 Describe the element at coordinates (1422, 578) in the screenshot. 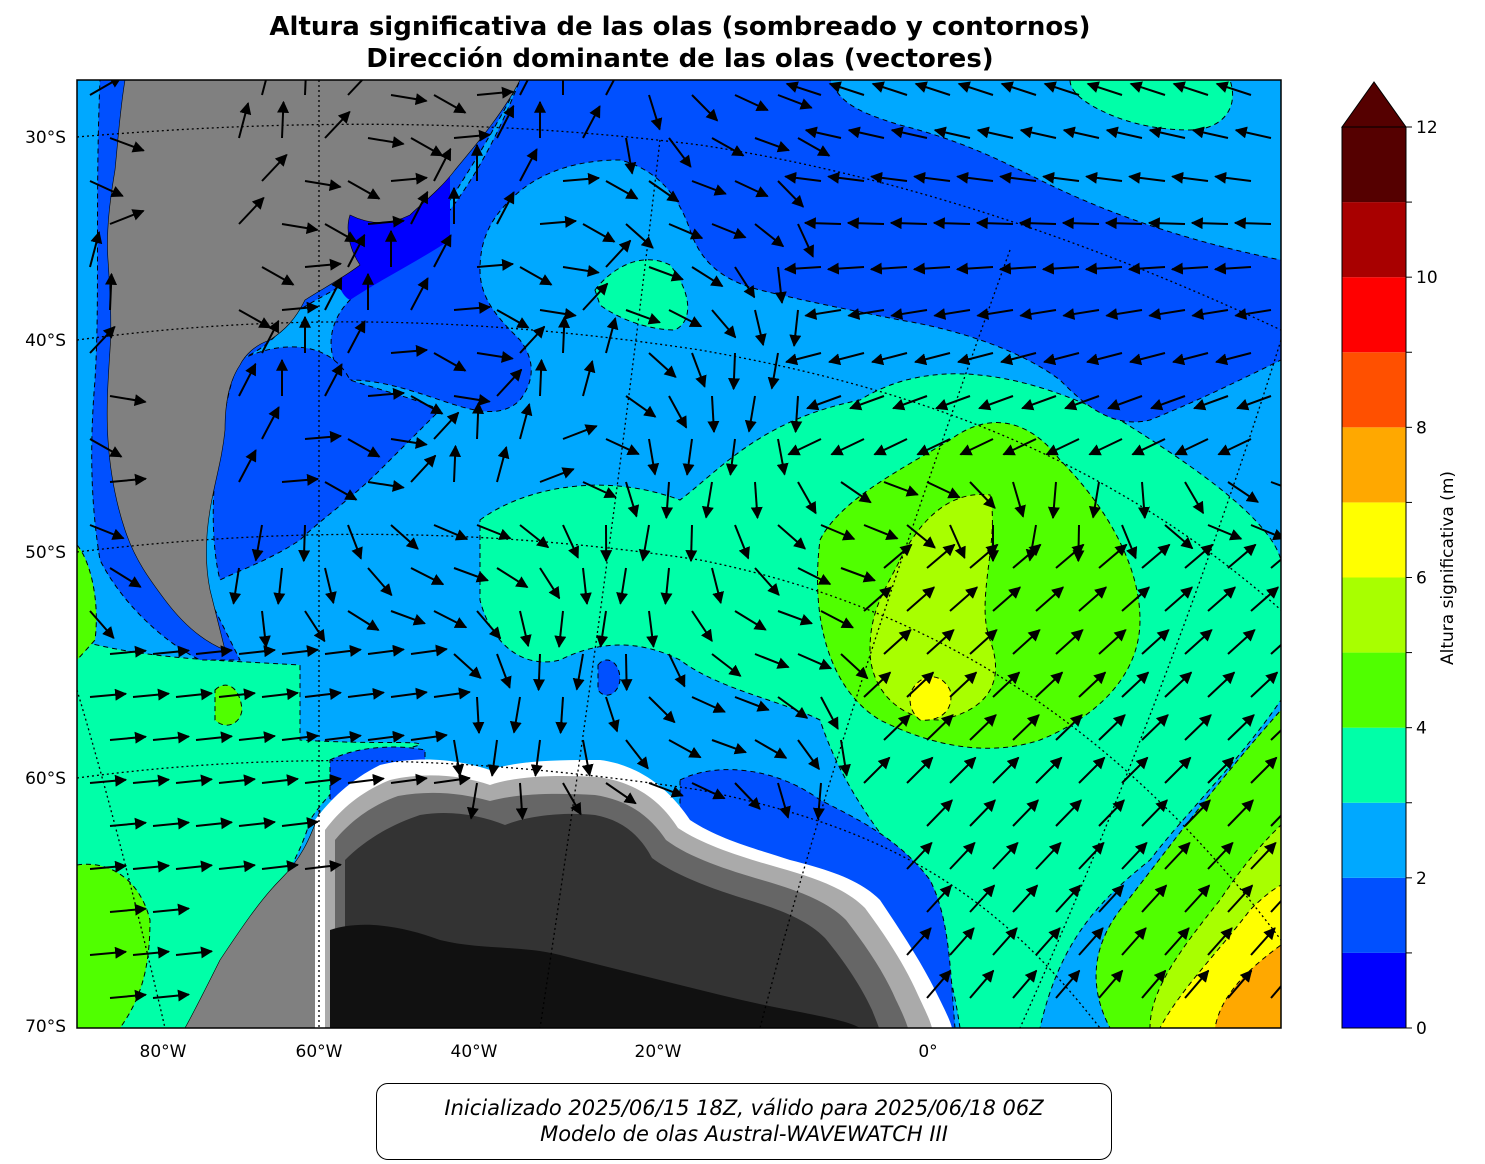

I see `colorbar-ticks: 0 2 4 6 8 10 12` at that location.